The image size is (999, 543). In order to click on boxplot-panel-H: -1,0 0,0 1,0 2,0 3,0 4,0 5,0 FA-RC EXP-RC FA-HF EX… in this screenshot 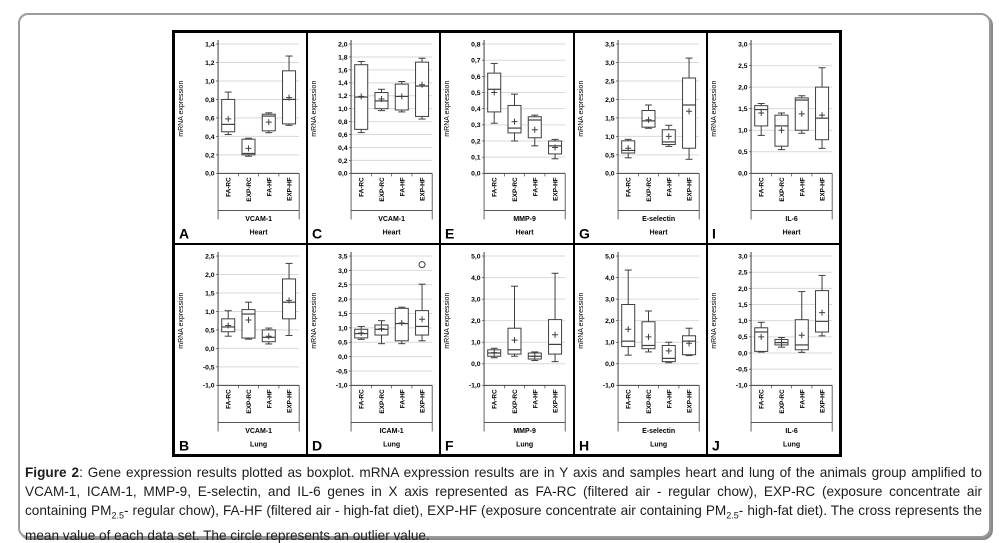, I will do `click(640, 349)`.